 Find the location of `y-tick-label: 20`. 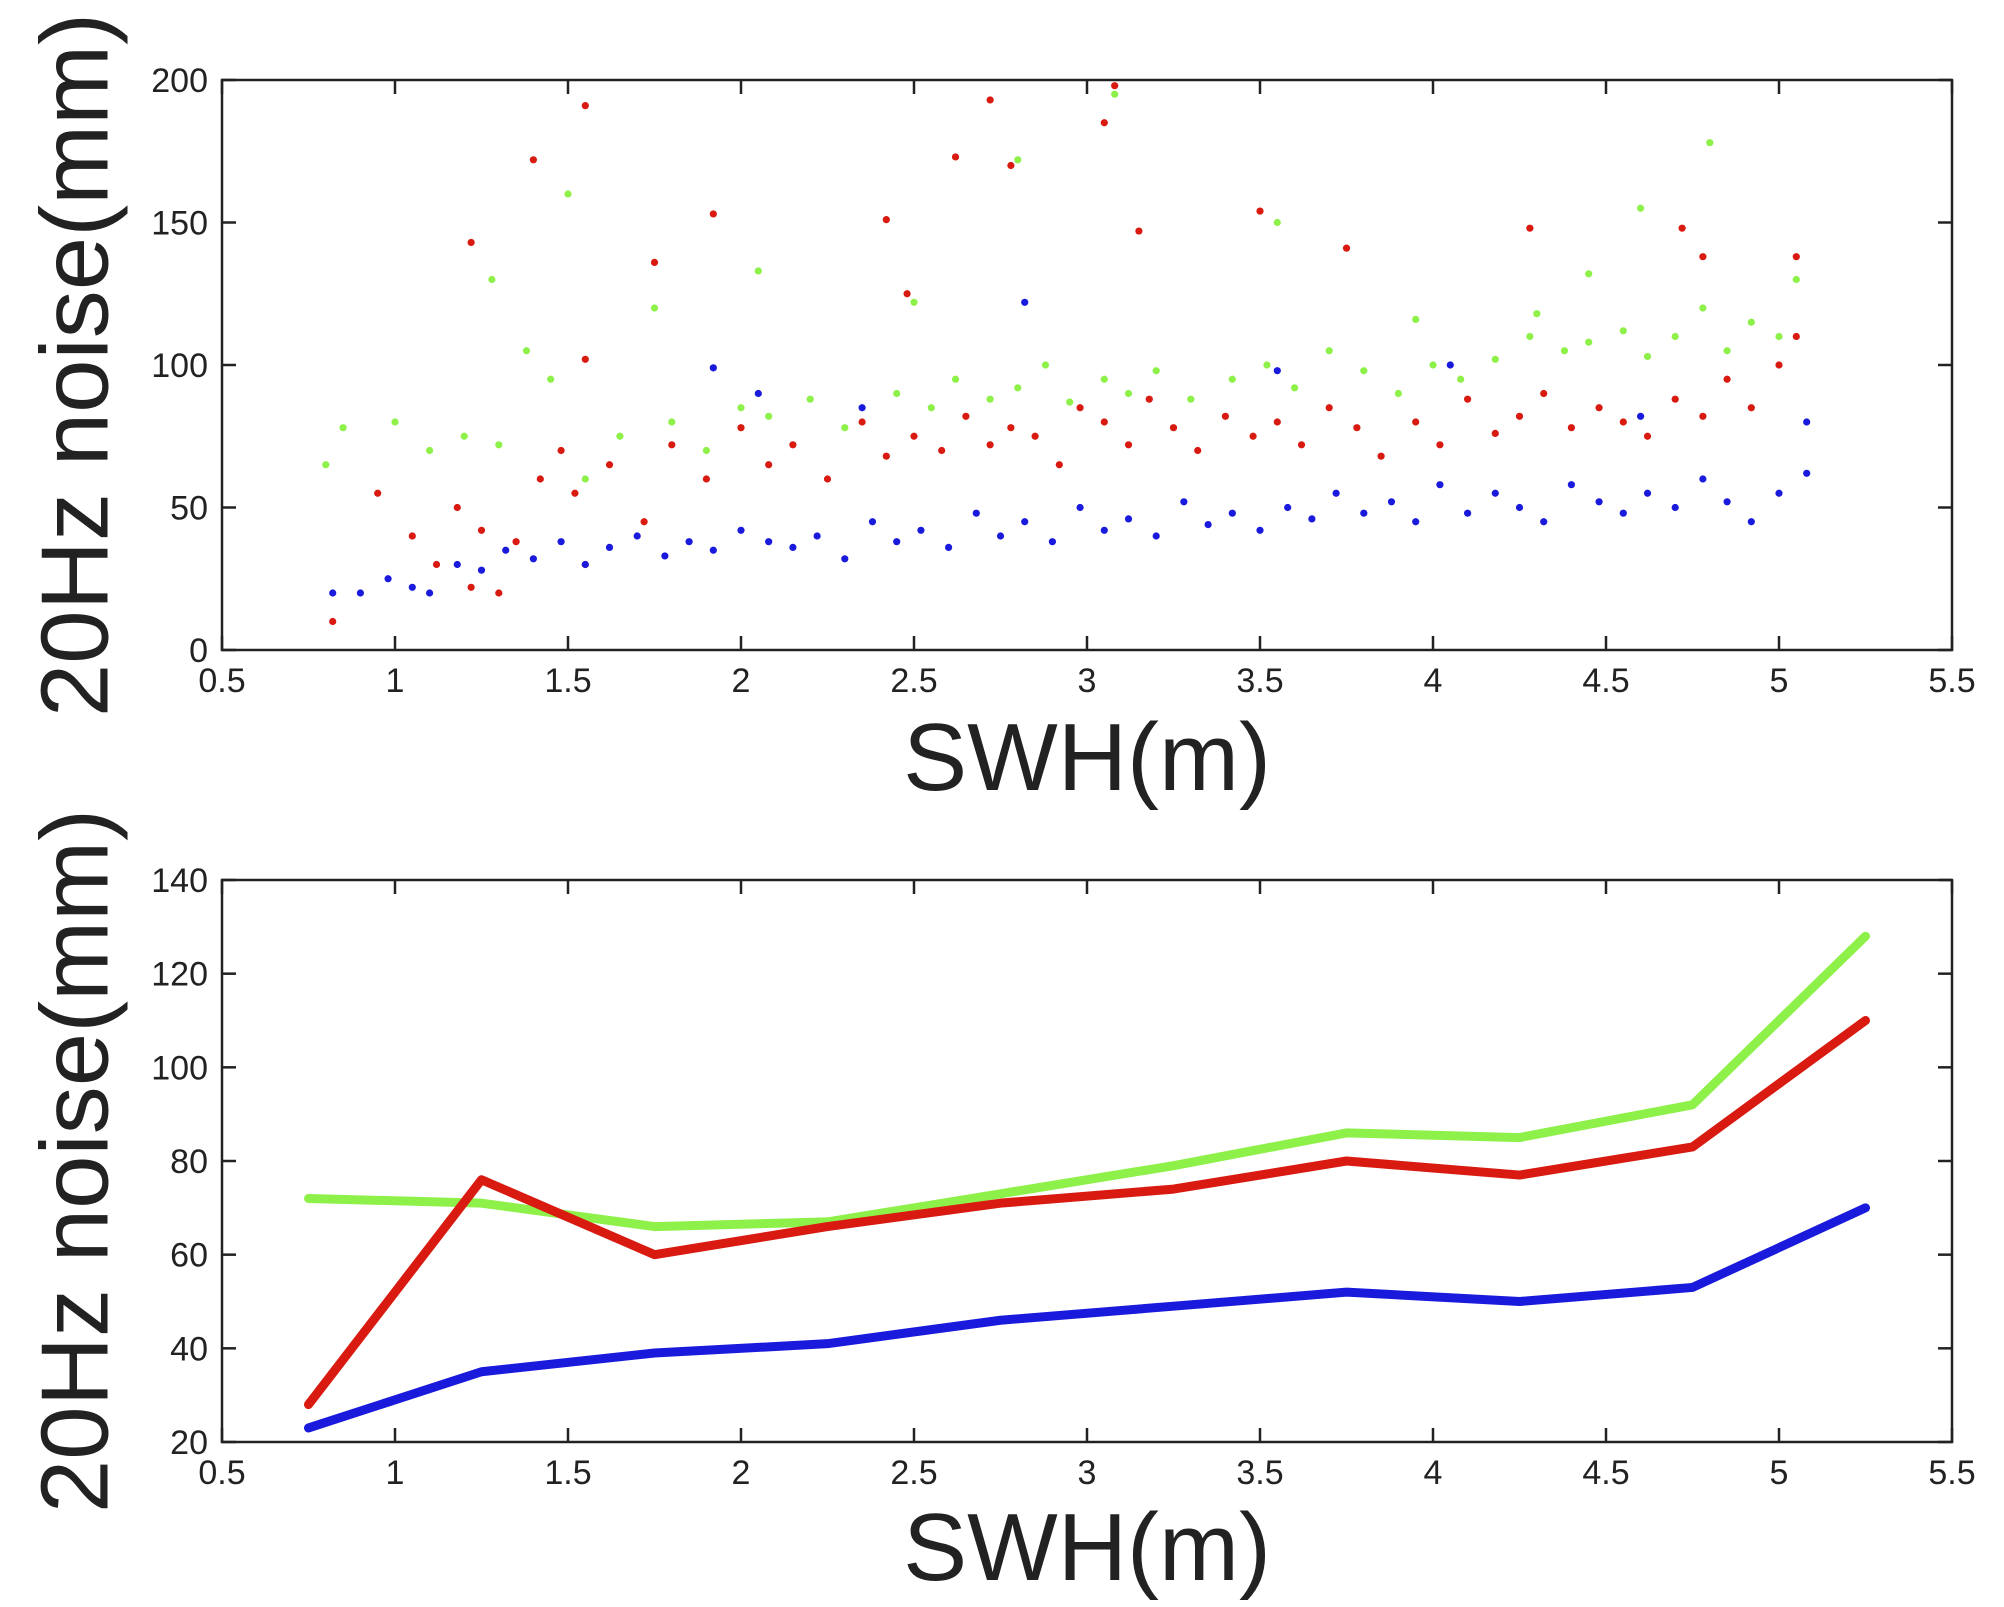

y-tick-label: 20 is located at coordinates (189, 1443).